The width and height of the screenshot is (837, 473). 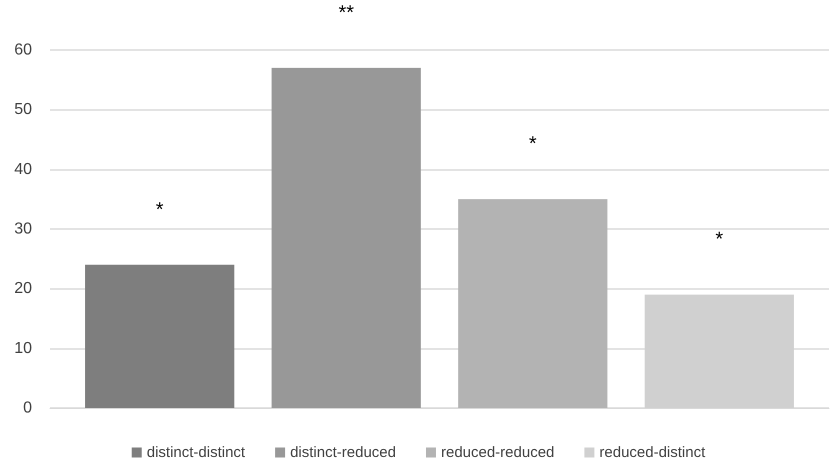 What do you see at coordinates (652, 452) in the screenshot?
I see `legend-label: reduced-distinct` at bounding box center [652, 452].